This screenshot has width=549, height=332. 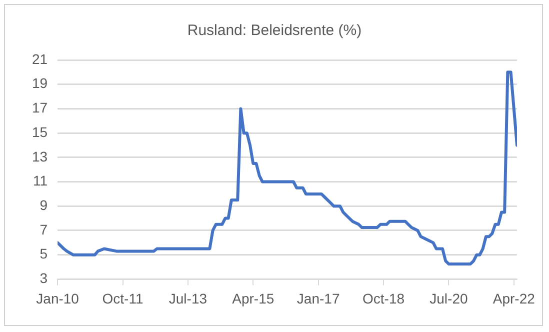 I want to click on x-tick-label: Jul-13, so click(x=188, y=298).